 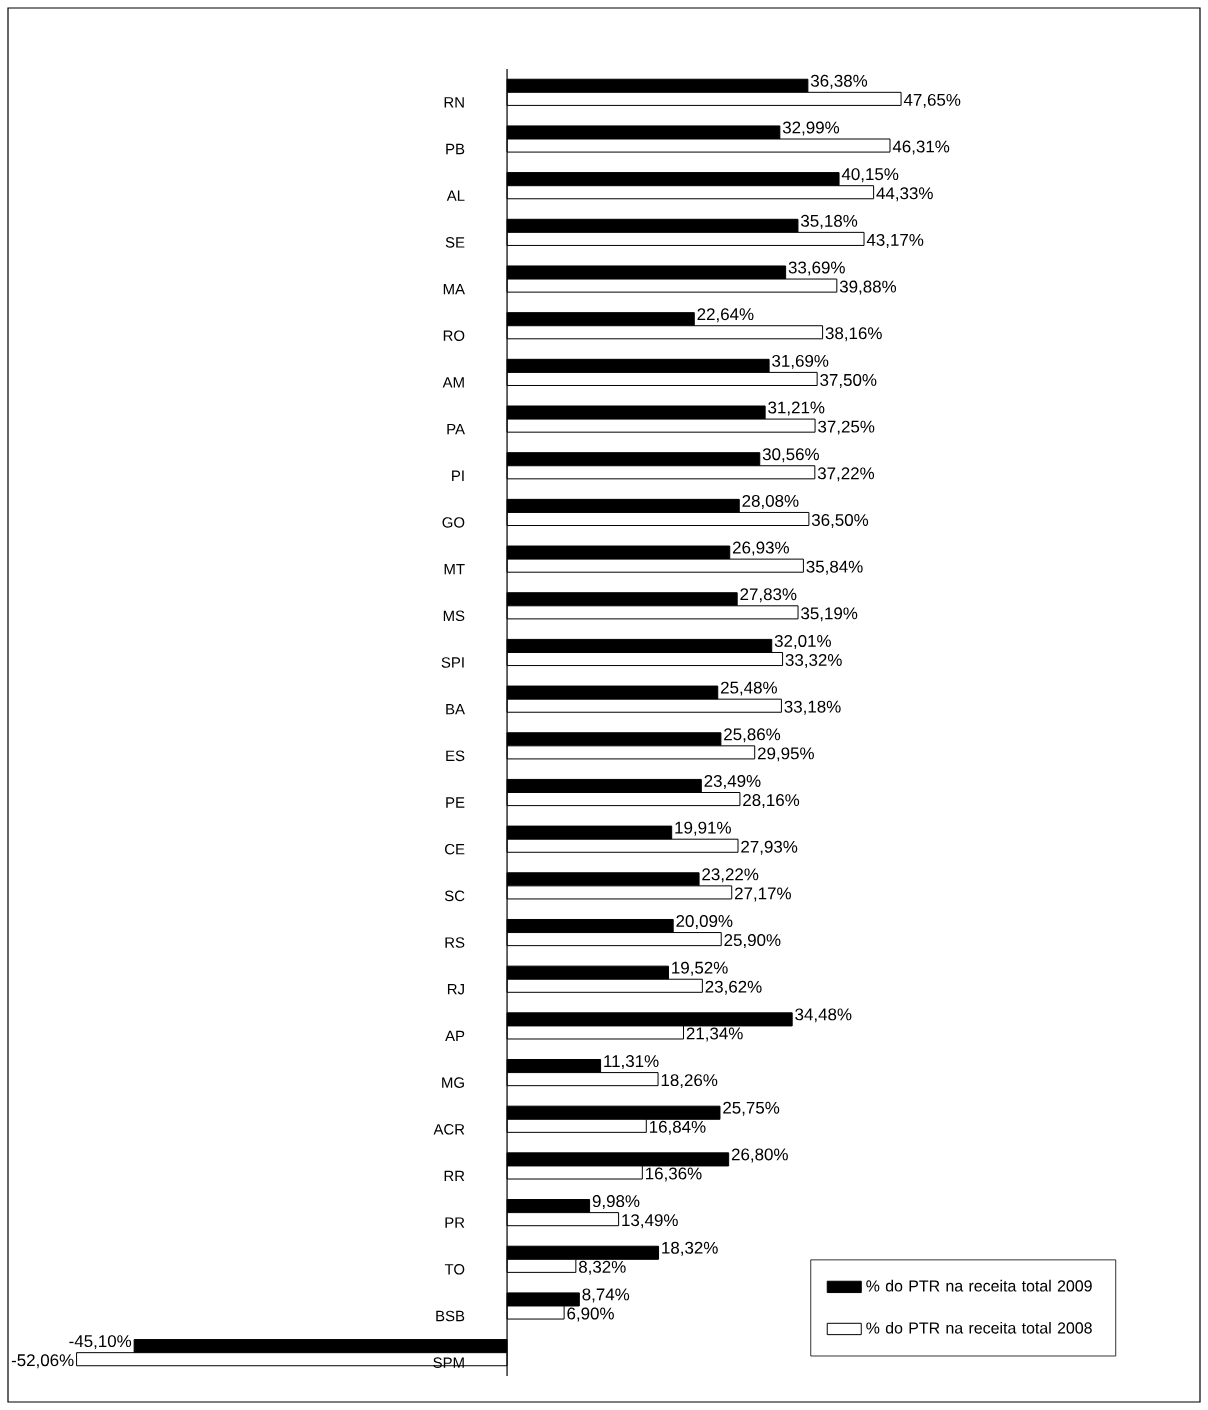 What do you see at coordinates (932, 100) in the screenshot?
I see `data-label: 47,65%` at bounding box center [932, 100].